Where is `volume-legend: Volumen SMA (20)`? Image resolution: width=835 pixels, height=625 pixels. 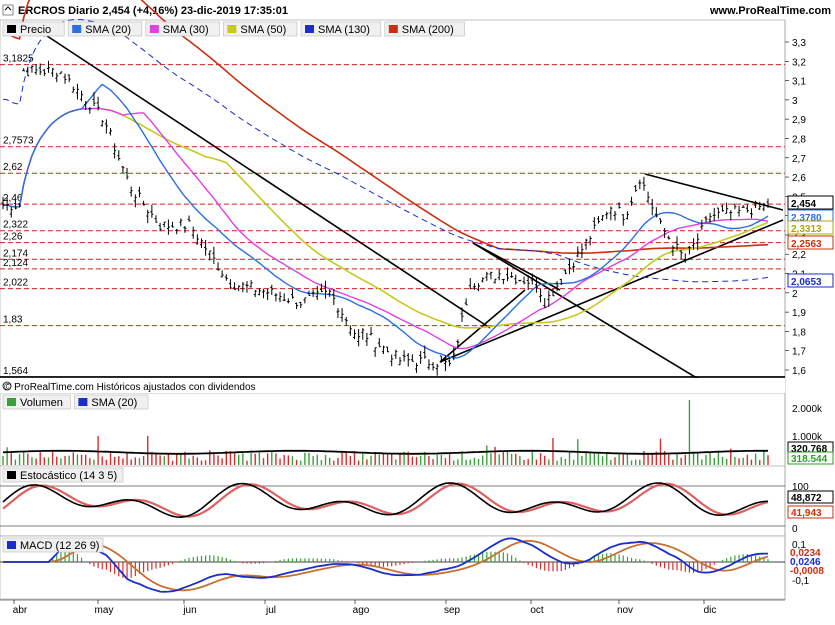 volume-legend: Volumen SMA (20) is located at coordinates (75, 402).